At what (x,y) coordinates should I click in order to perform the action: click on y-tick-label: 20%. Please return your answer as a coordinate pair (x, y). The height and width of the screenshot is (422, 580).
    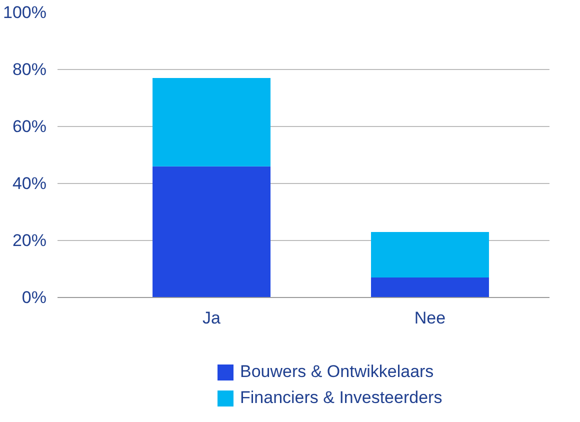
    Looking at the image, I should click on (29, 240).